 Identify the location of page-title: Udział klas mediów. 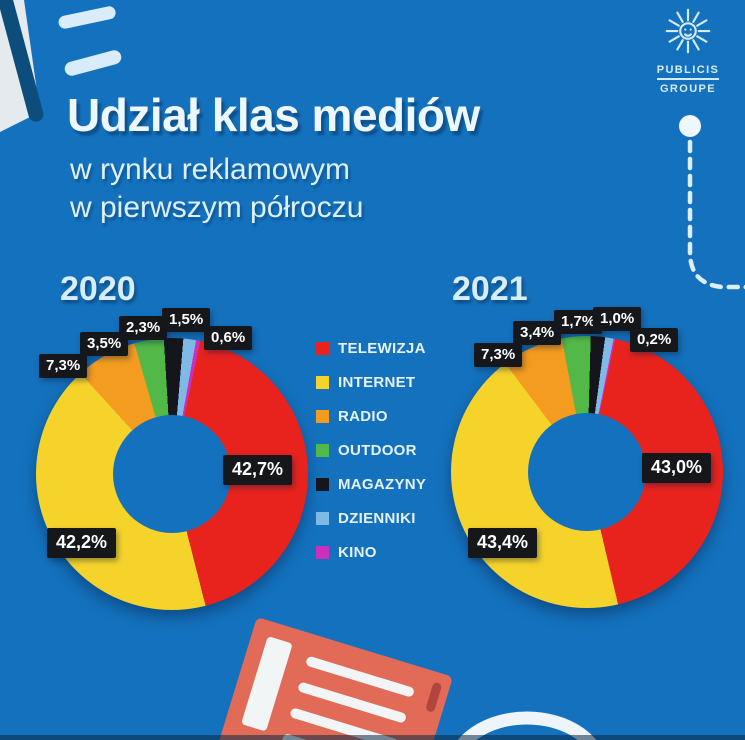
(273, 115).